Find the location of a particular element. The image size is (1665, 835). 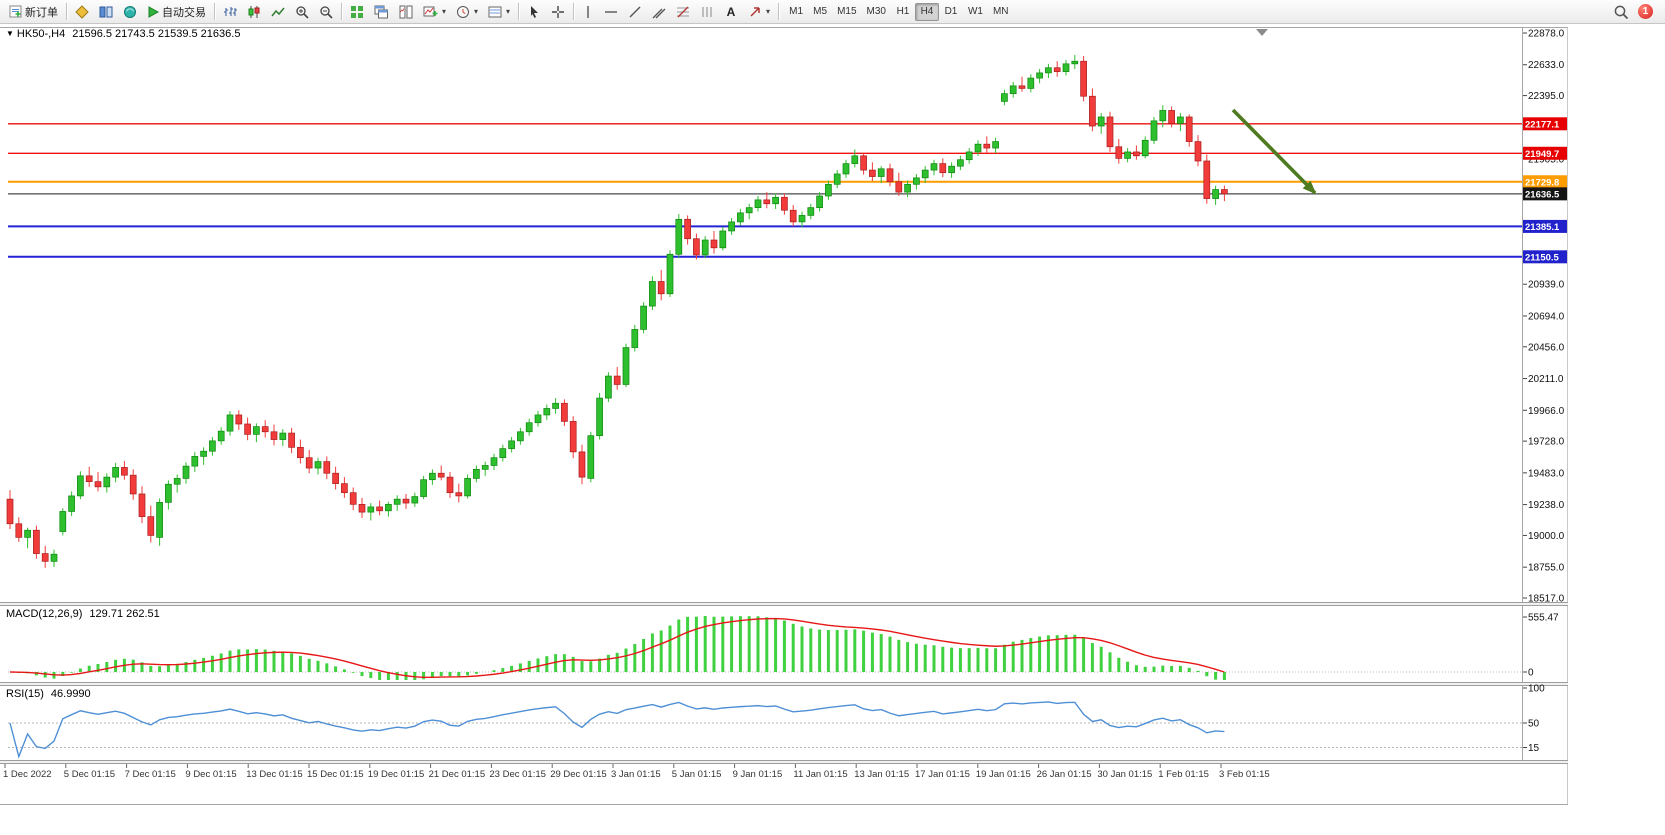

svg-text: 21729.8 is located at coordinates (1542, 182).